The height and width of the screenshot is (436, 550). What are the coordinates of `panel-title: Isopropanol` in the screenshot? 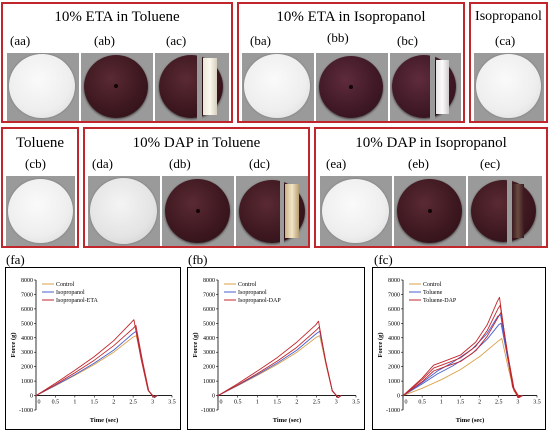 It's located at (508, 16).